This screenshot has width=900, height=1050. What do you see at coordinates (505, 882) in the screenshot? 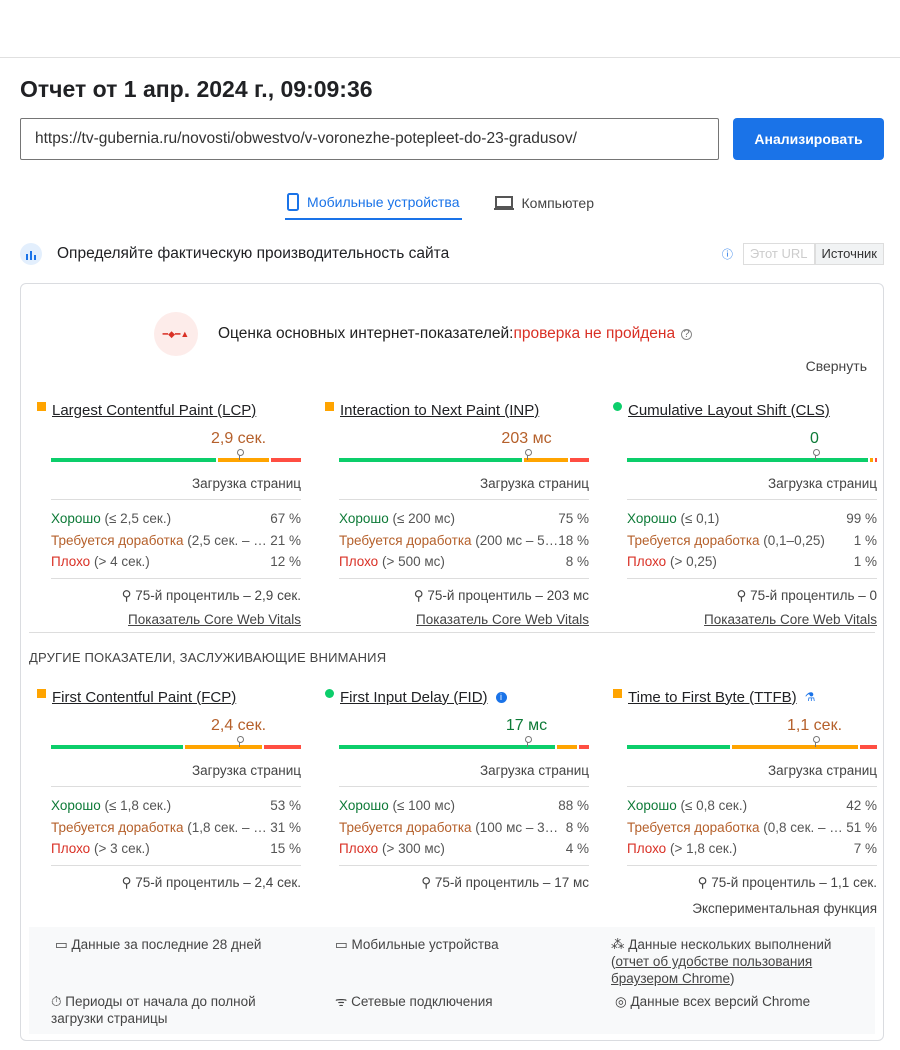
I see `p75-text: ⚲ 75-й процентиль – 17 мс` at bounding box center [505, 882].